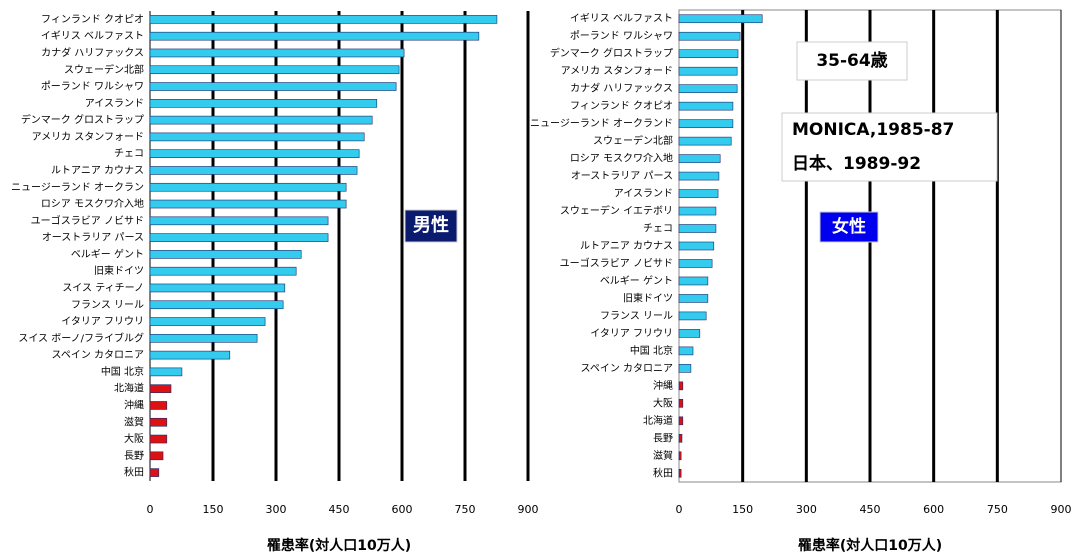 This screenshot has width=1076, height=556. What do you see at coordinates (276, 509) in the screenshot?
I see `x-tick-label: 300` at bounding box center [276, 509].